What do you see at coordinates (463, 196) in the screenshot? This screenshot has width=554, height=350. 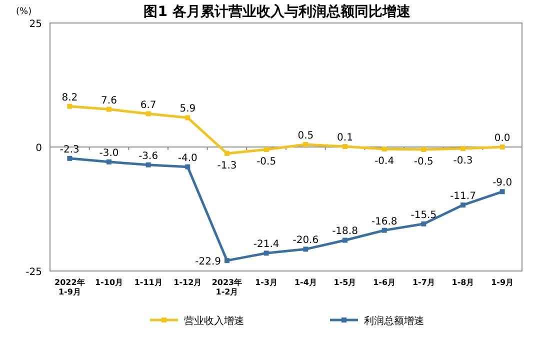 I see `data-label: -11.7` at bounding box center [463, 196].